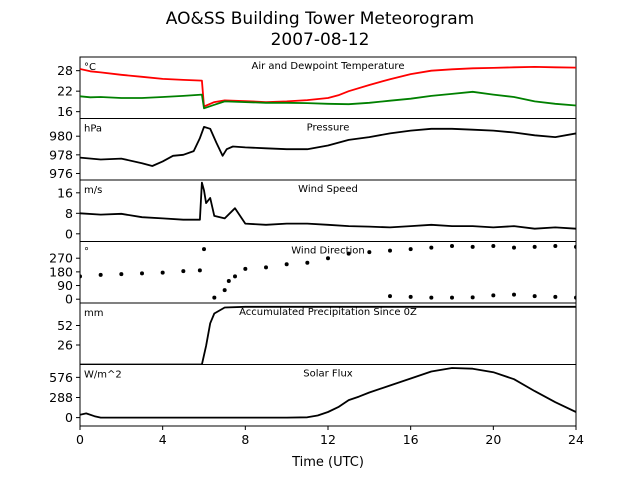 The height and width of the screenshot is (480, 640). I want to click on y-tick-label: 270, so click(61, 258).